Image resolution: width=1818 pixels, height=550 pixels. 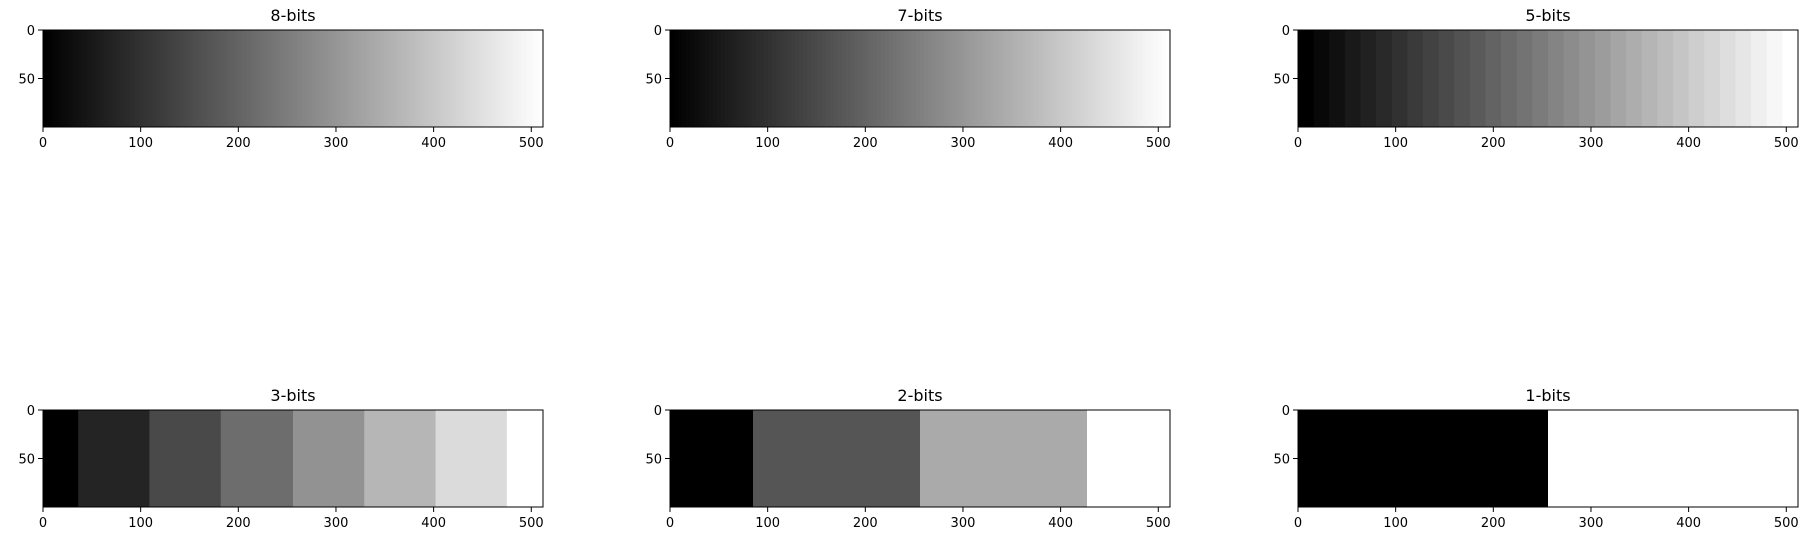 What do you see at coordinates (767, 523) in the screenshot?
I see `x-tick-label: 100` at bounding box center [767, 523].